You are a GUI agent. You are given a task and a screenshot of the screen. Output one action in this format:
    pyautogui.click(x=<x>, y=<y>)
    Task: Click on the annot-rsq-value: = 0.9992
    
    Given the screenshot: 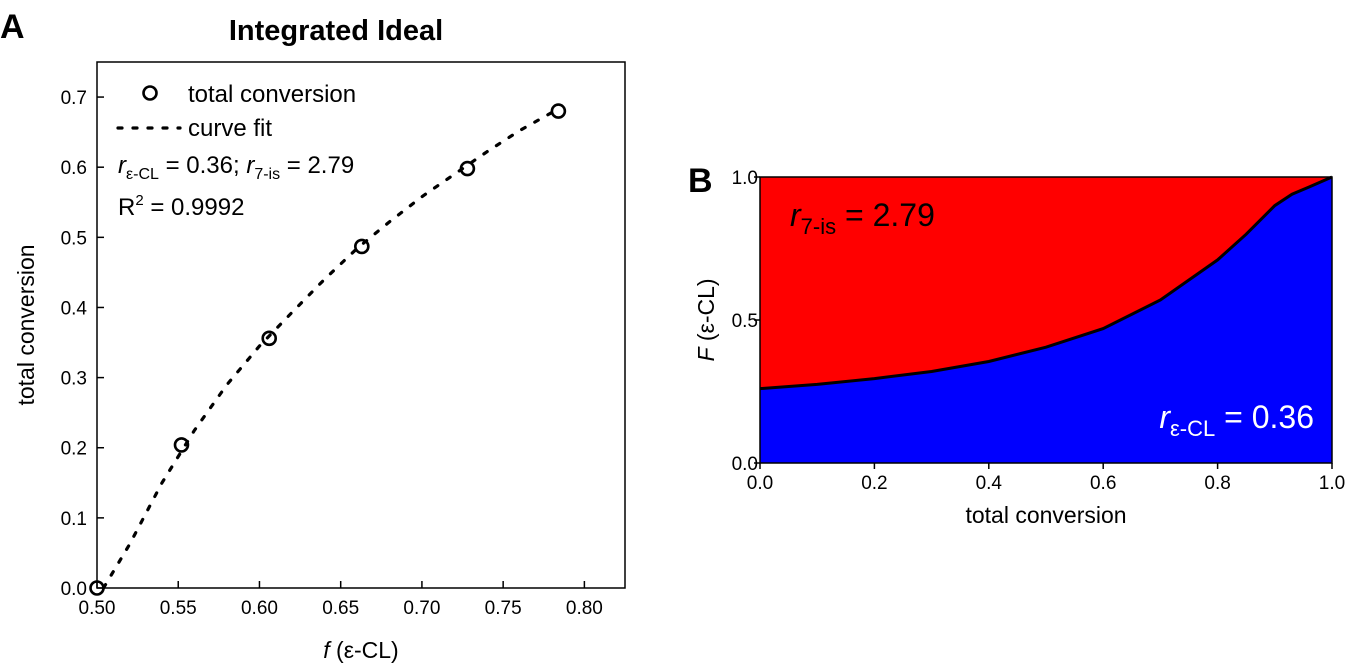 What is the action you would take?
    pyautogui.click(x=194, y=207)
    